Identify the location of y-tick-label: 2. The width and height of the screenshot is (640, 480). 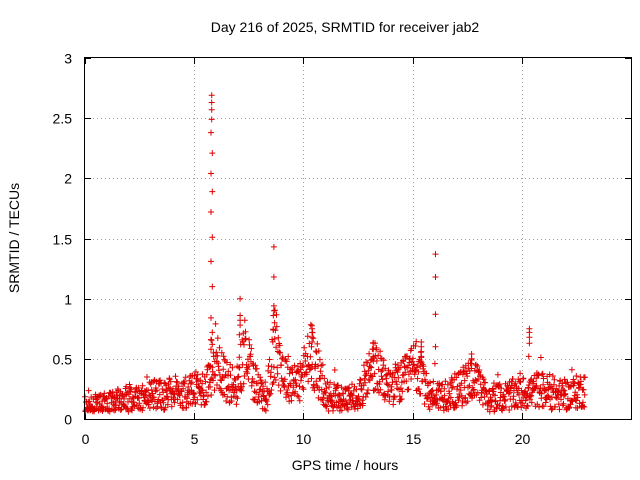
(68, 179).